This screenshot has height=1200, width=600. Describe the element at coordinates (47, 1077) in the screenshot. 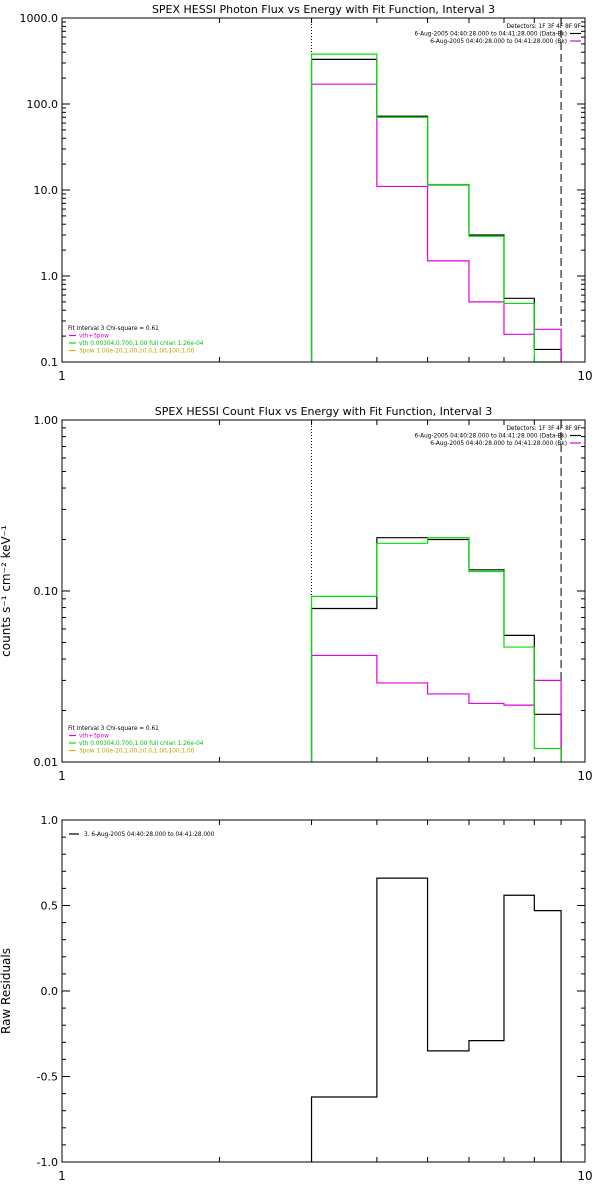

I see `y-tick-label: -0.5` at that location.